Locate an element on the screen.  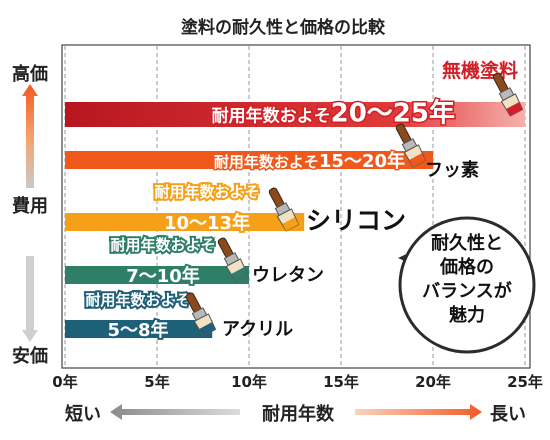
x-axis-label: 耐用年数 is located at coordinates (298, 414).